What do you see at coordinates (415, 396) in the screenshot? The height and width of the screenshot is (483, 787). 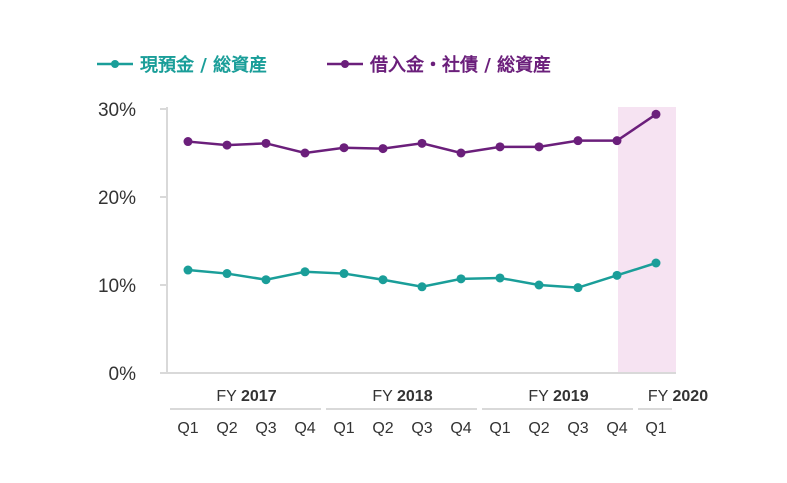 I see `year-value: 2018` at bounding box center [415, 396].